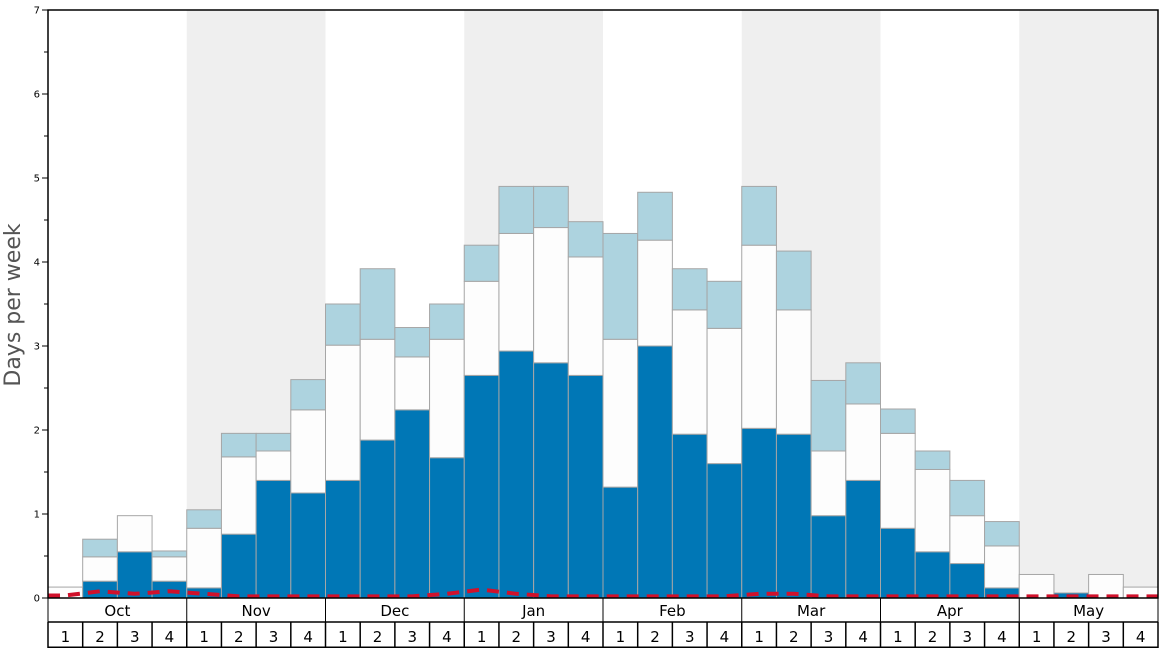 The height and width of the screenshot is (648, 1168). I want to click on month-label-jan: Jan, so click(533, 611).